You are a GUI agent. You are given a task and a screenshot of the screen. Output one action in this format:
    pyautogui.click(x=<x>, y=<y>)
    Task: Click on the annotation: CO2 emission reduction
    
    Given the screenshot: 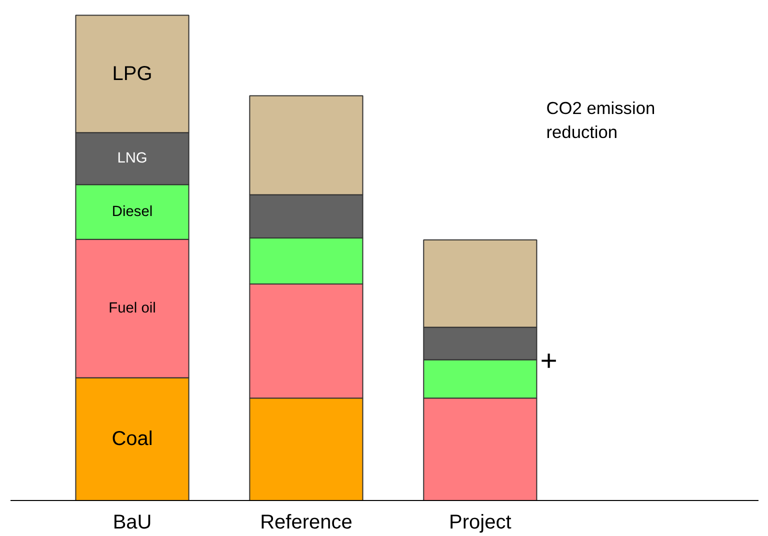 What is the action you would take?
    pyautogui.click(x=601, y=120)
    